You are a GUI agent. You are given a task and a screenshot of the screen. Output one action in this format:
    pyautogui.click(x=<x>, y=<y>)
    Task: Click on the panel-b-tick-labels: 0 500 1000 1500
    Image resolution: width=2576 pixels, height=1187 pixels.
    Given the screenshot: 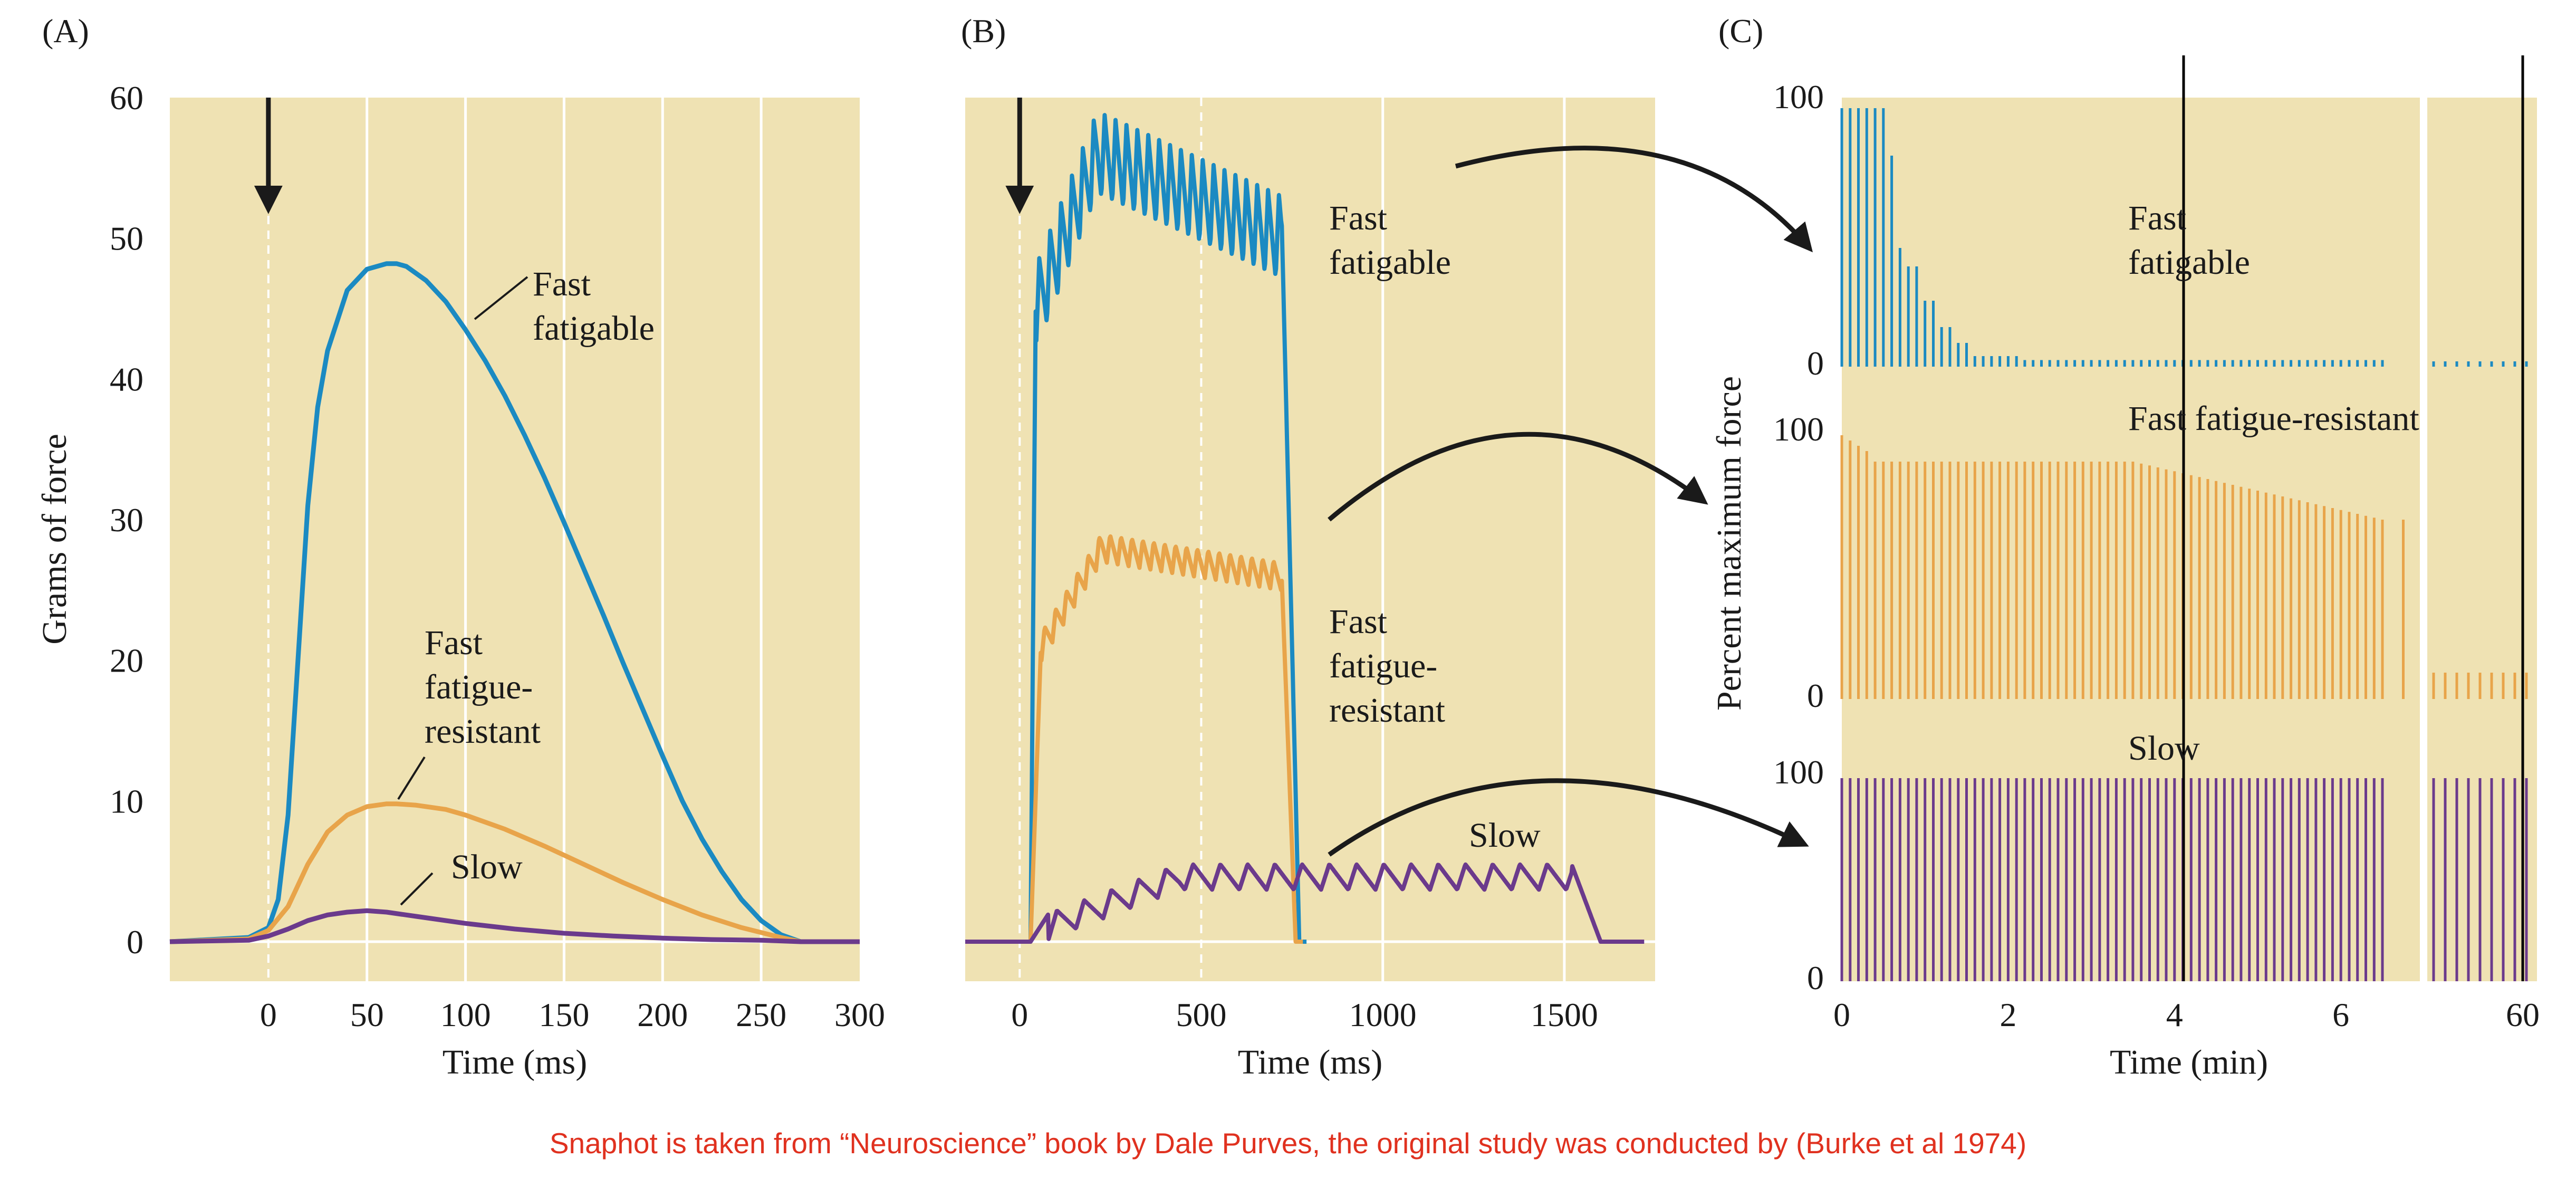 What is the action you would take?
    pyautogui.click(x=1305, y=1014)
    